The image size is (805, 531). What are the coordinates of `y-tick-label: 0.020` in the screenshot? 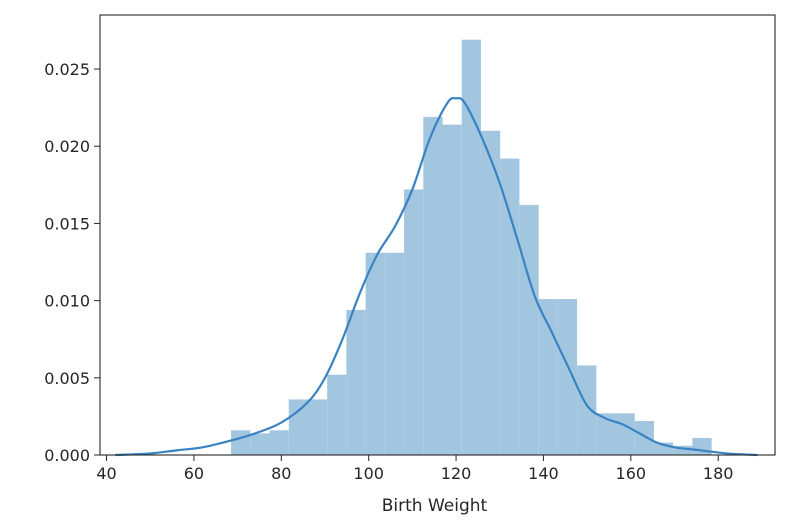 It's located at (67, 146).